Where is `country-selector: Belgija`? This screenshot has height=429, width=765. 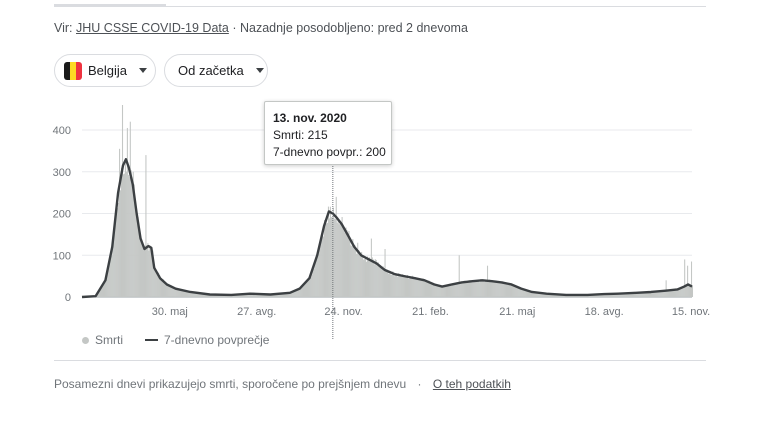 country-selector: Belgija is located at coordinates (105, 70).